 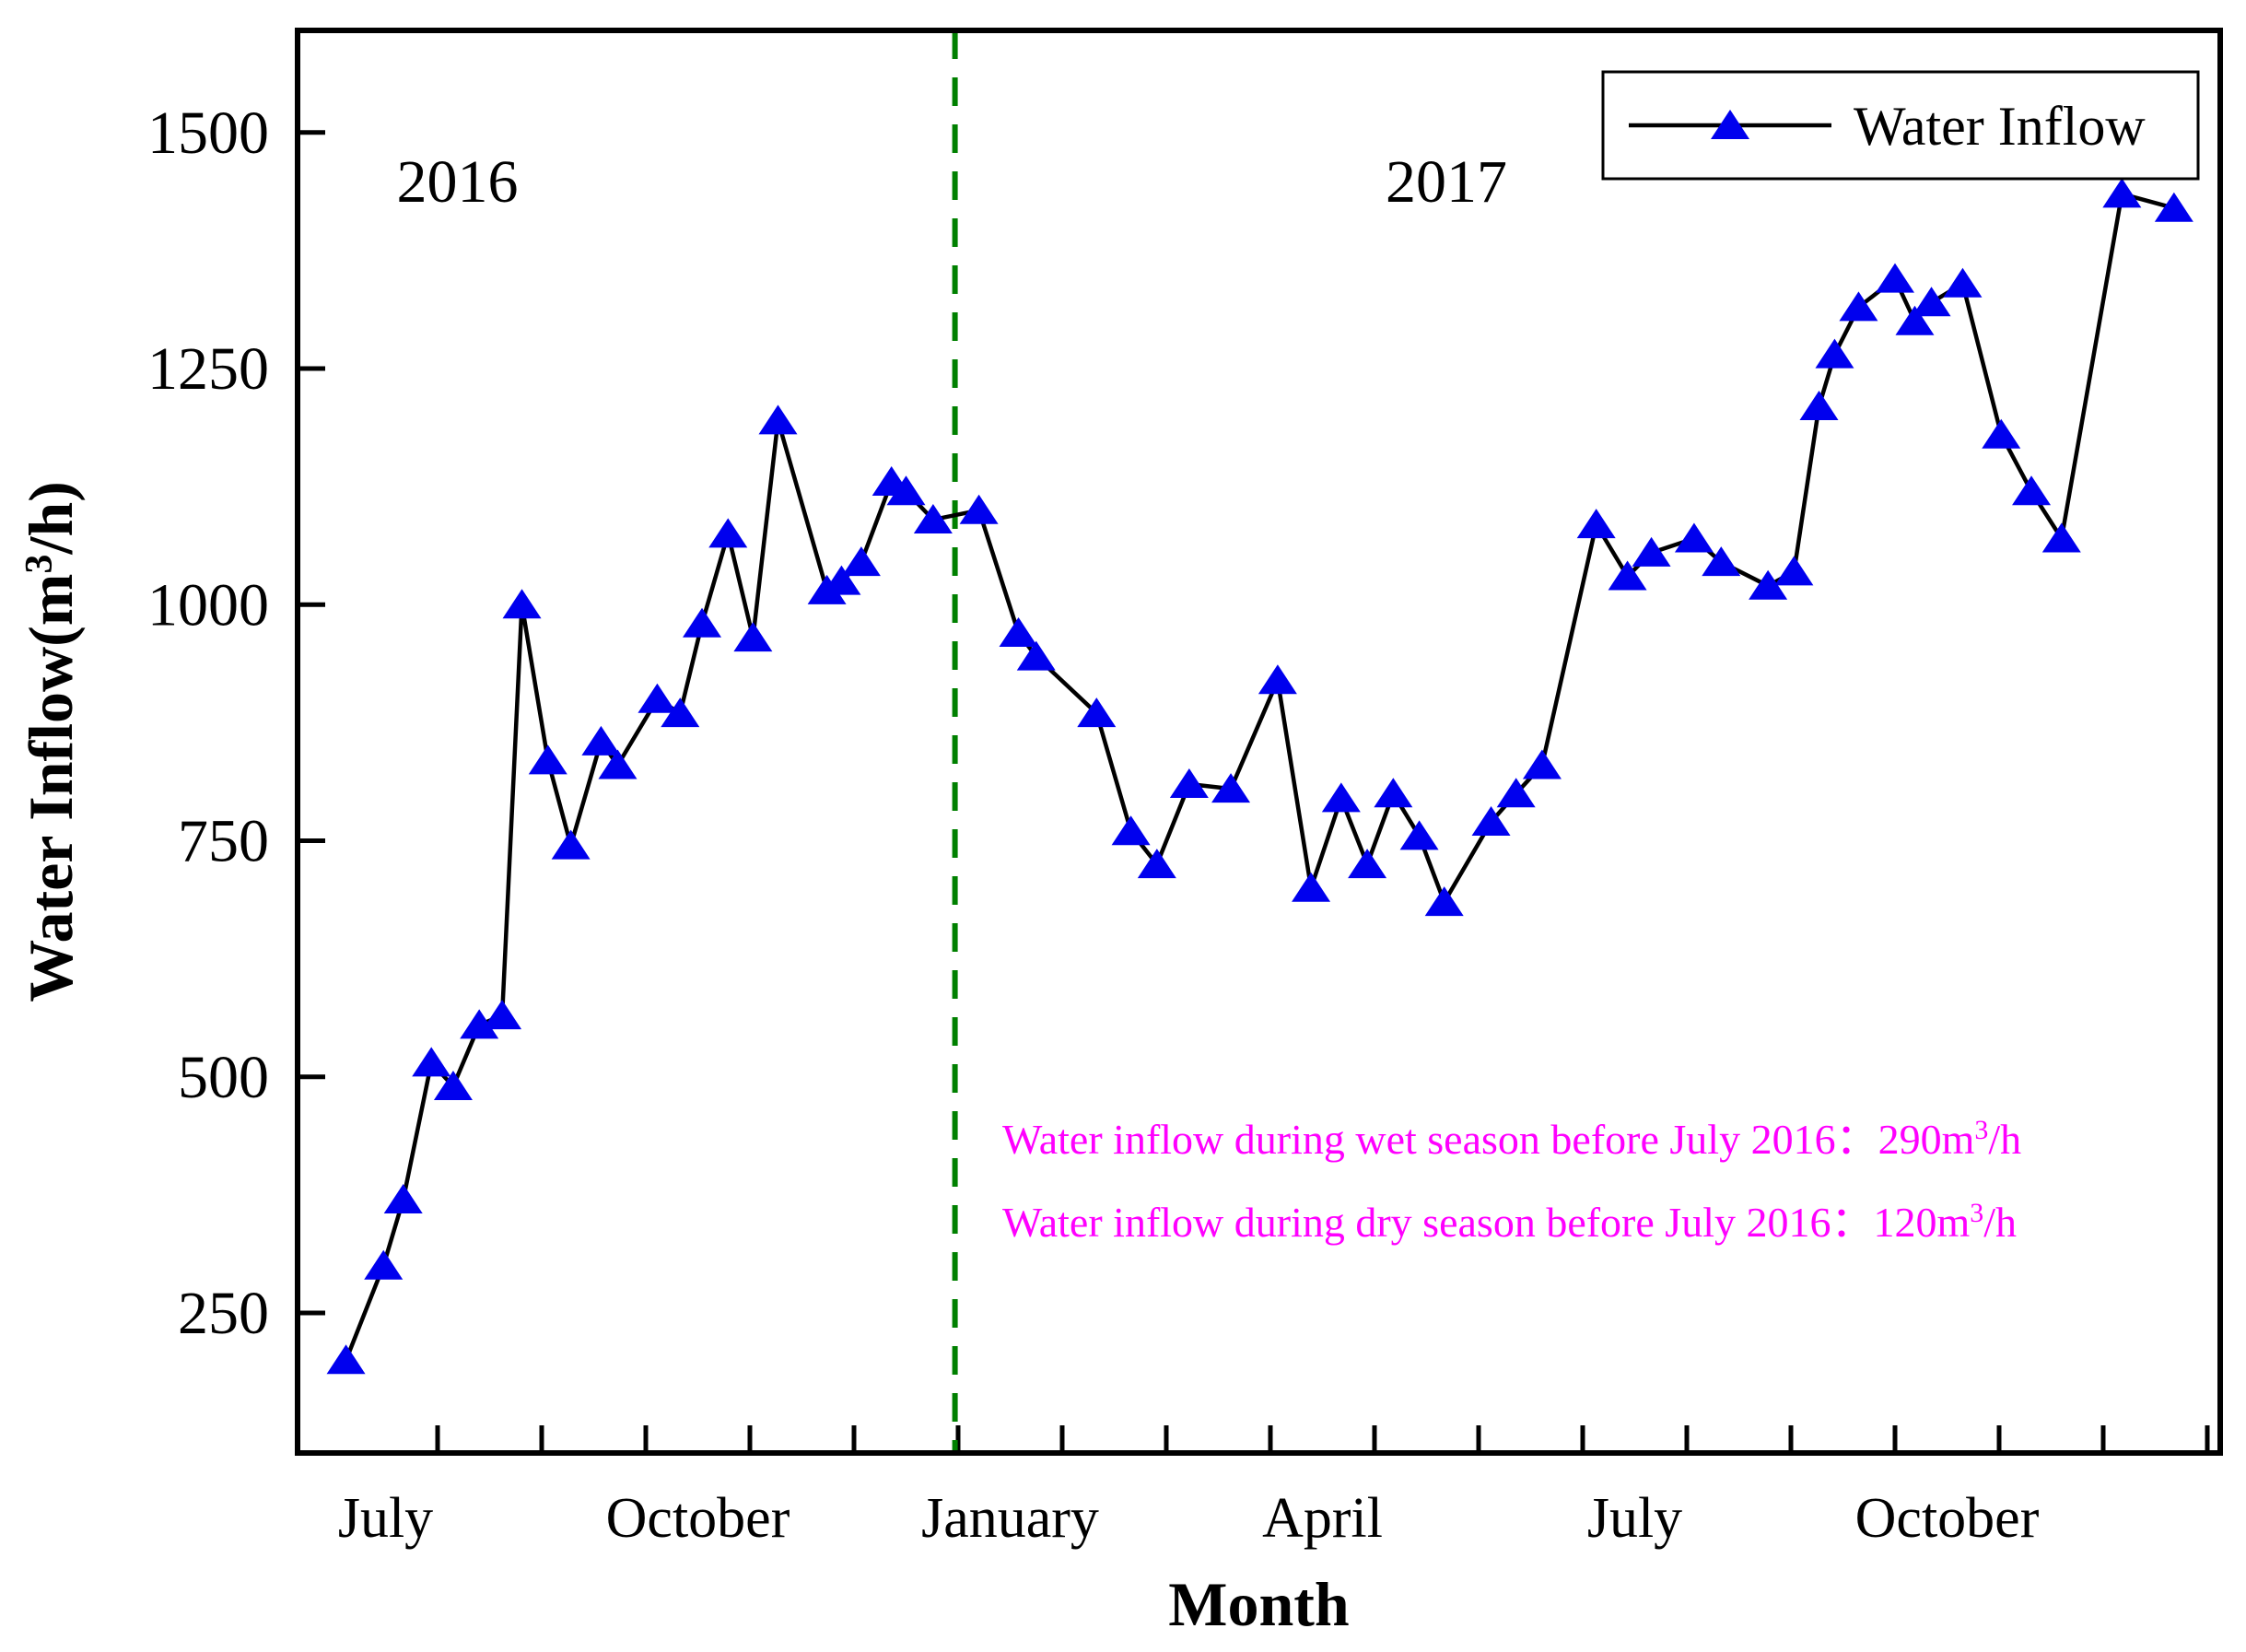 What do you see at coordinates (208, 605) in the screenshot?
I see `y-tick-label: 1000` at bounding box center [208, 605].